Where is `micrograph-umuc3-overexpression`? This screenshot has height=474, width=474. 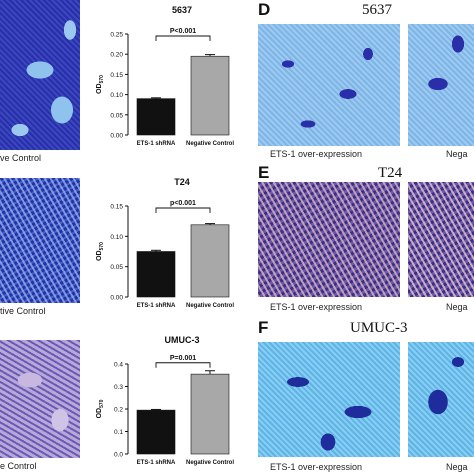 micrograph-umuc3-overexpression is located at coordinates (329, 399).